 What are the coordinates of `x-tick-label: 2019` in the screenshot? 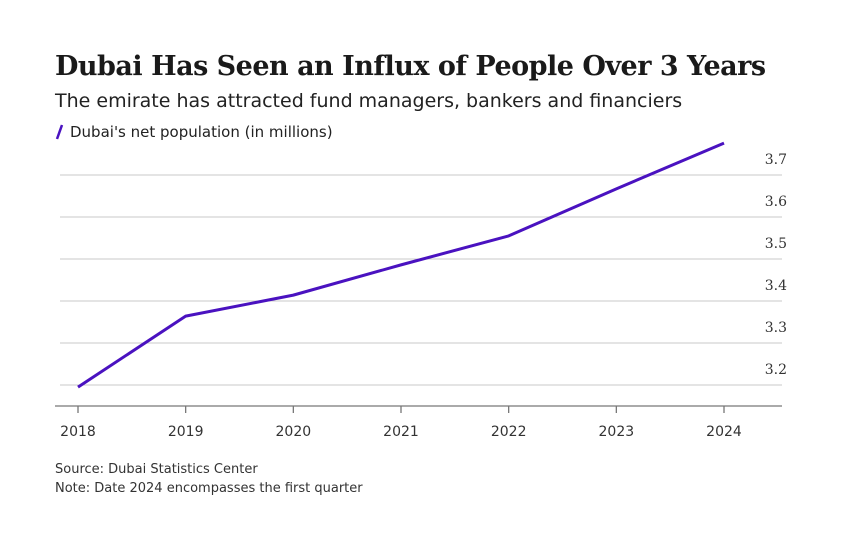 It's located at (186, 432).